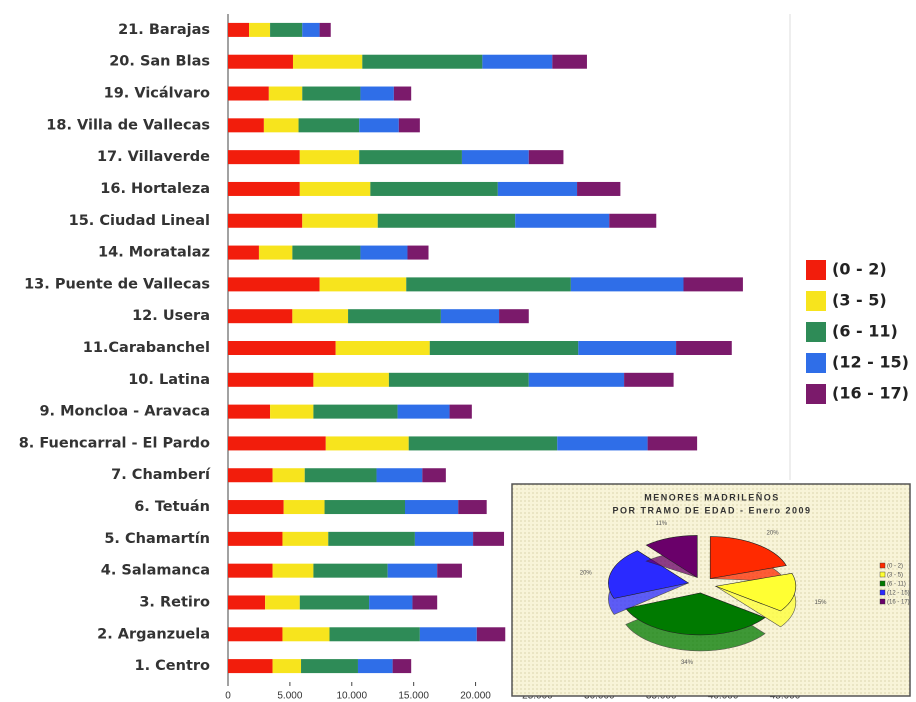  I want to click on y-tick-label: 4. Salamanca, so click(155, 571).